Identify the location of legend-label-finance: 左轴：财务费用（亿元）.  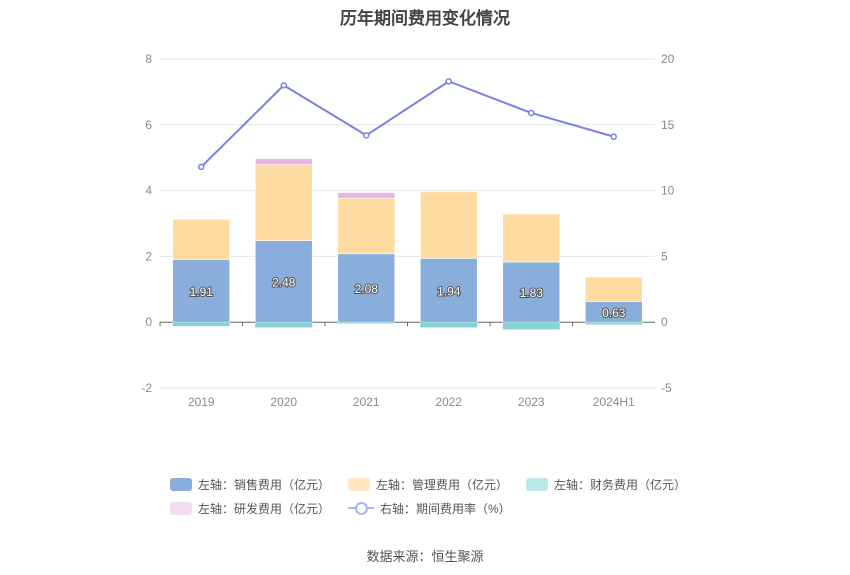
(620, 484).